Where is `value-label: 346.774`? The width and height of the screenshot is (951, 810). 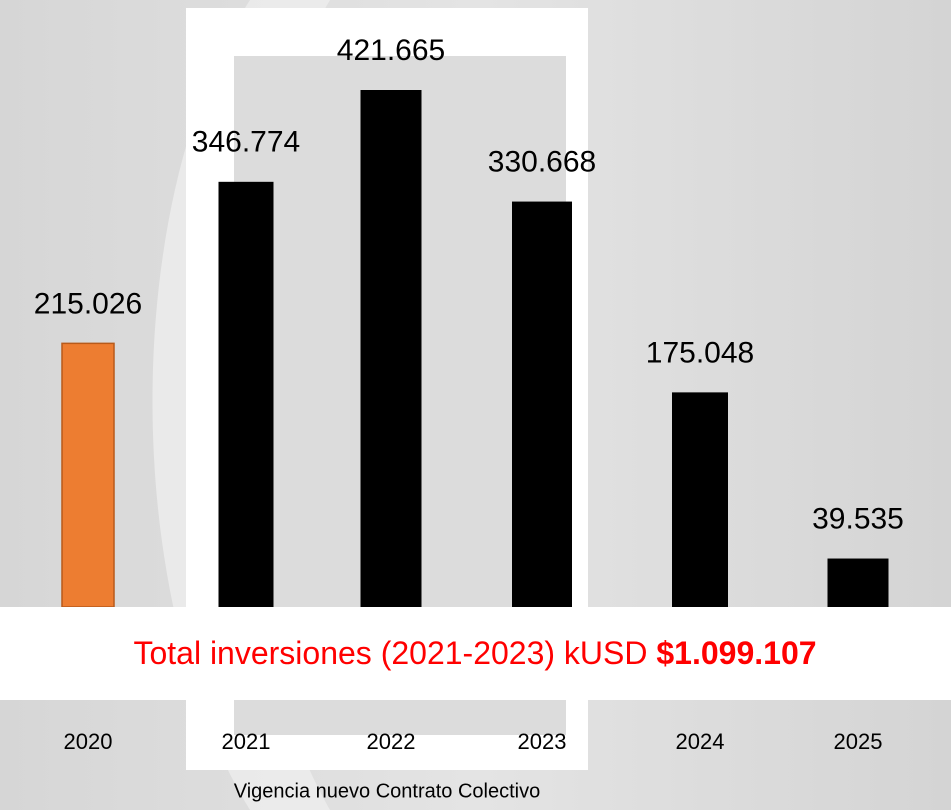
value-label: 346.774 is located at coordinates (246, 142).